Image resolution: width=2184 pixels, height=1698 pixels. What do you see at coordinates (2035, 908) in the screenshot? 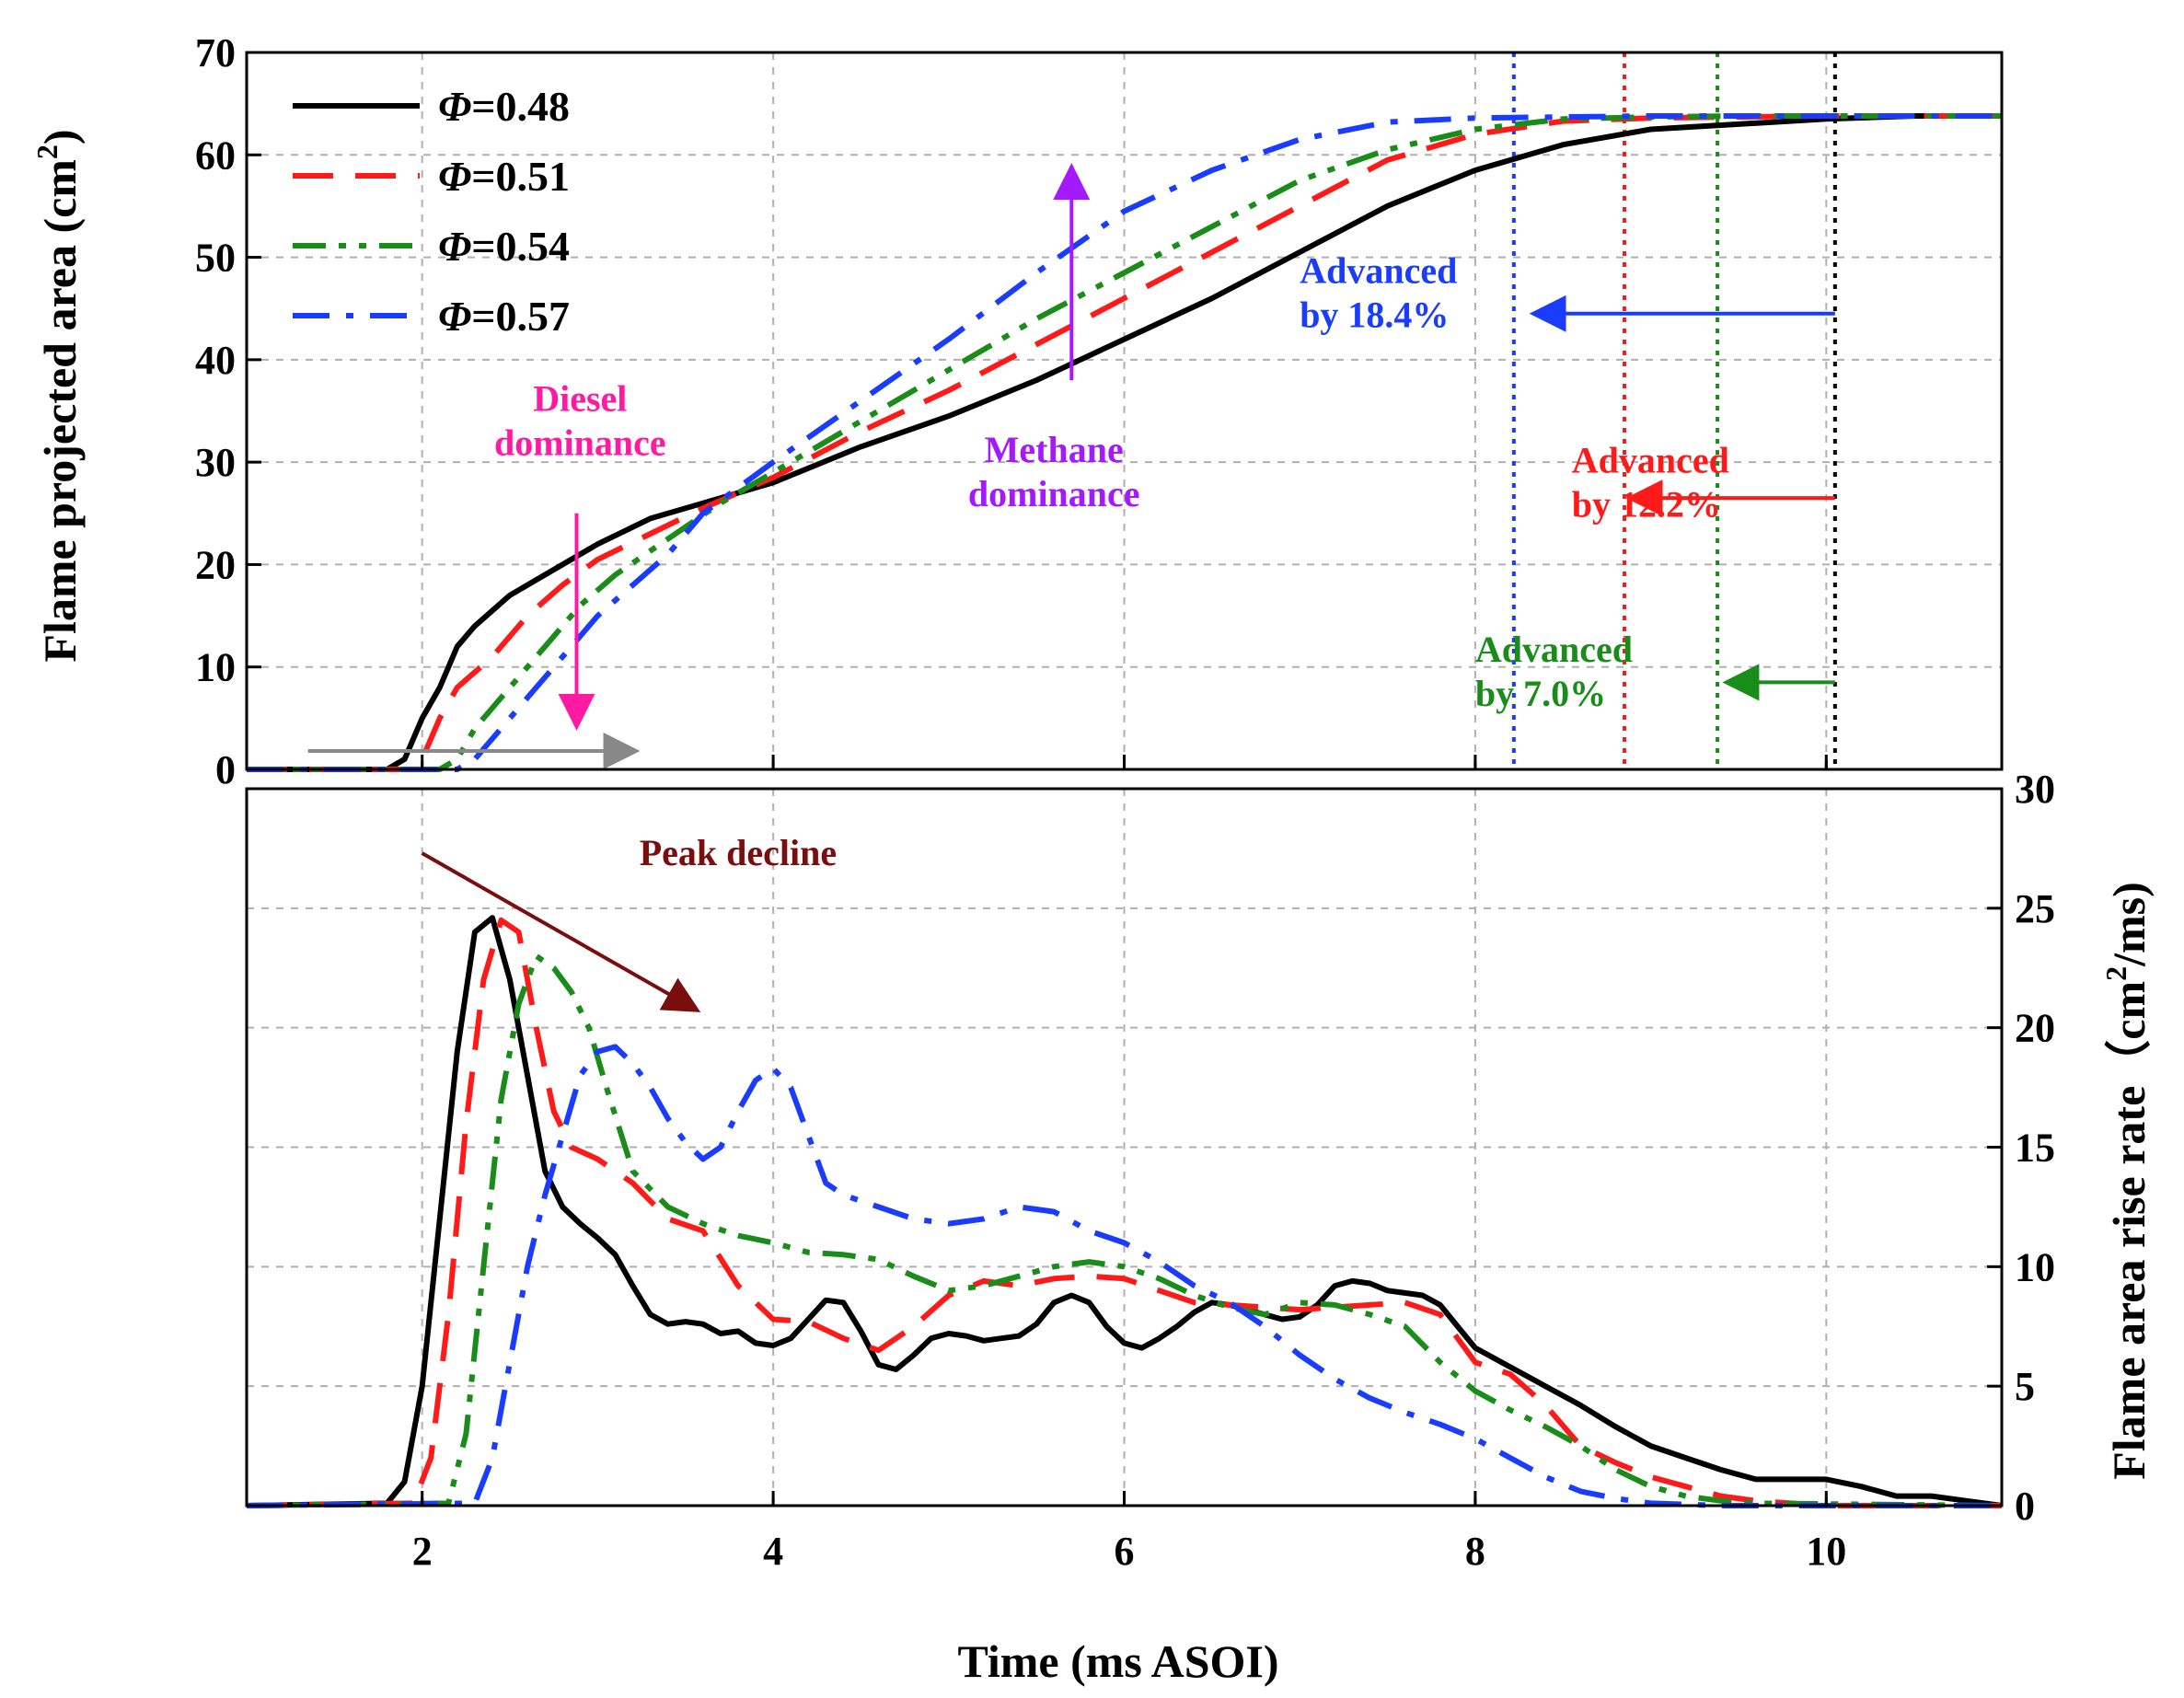
I see `rise-rate-y-tick-label: 25` at bounding box center [2035, 908].